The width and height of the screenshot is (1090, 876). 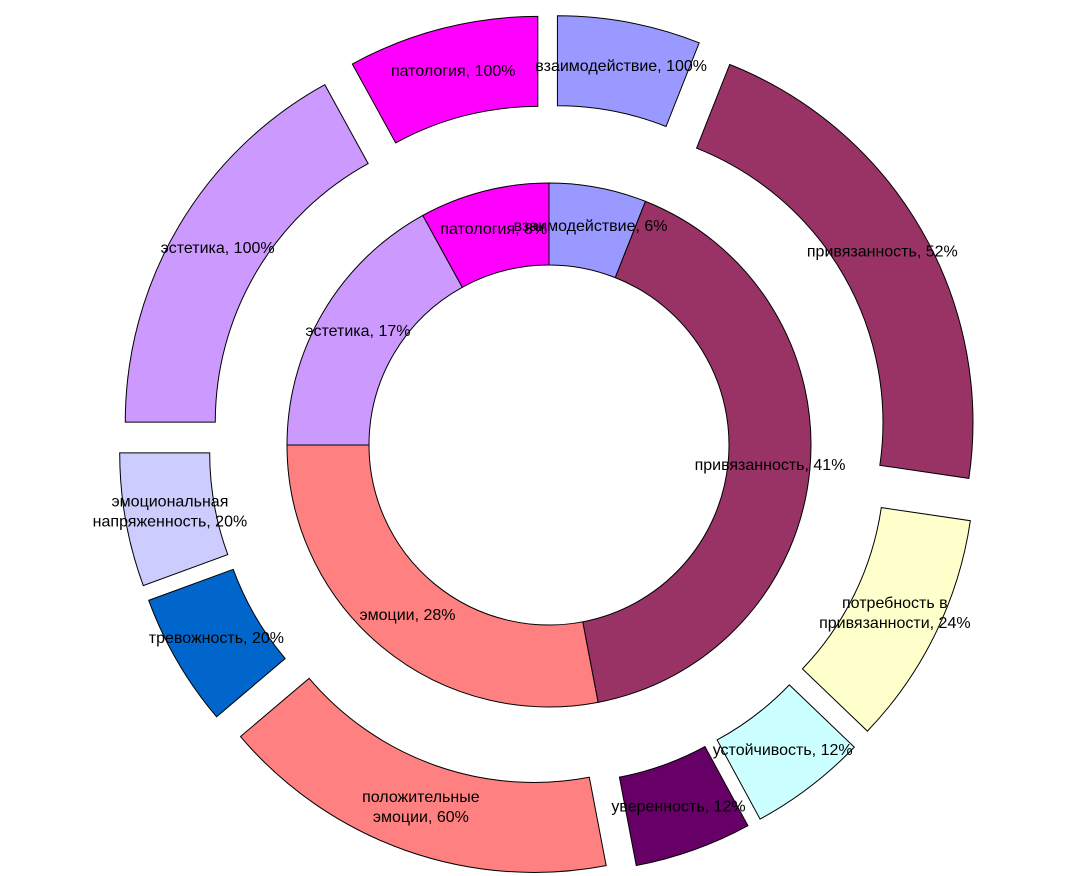 I want to click on label-line: патология, 100%, so click(x=453, y=71).